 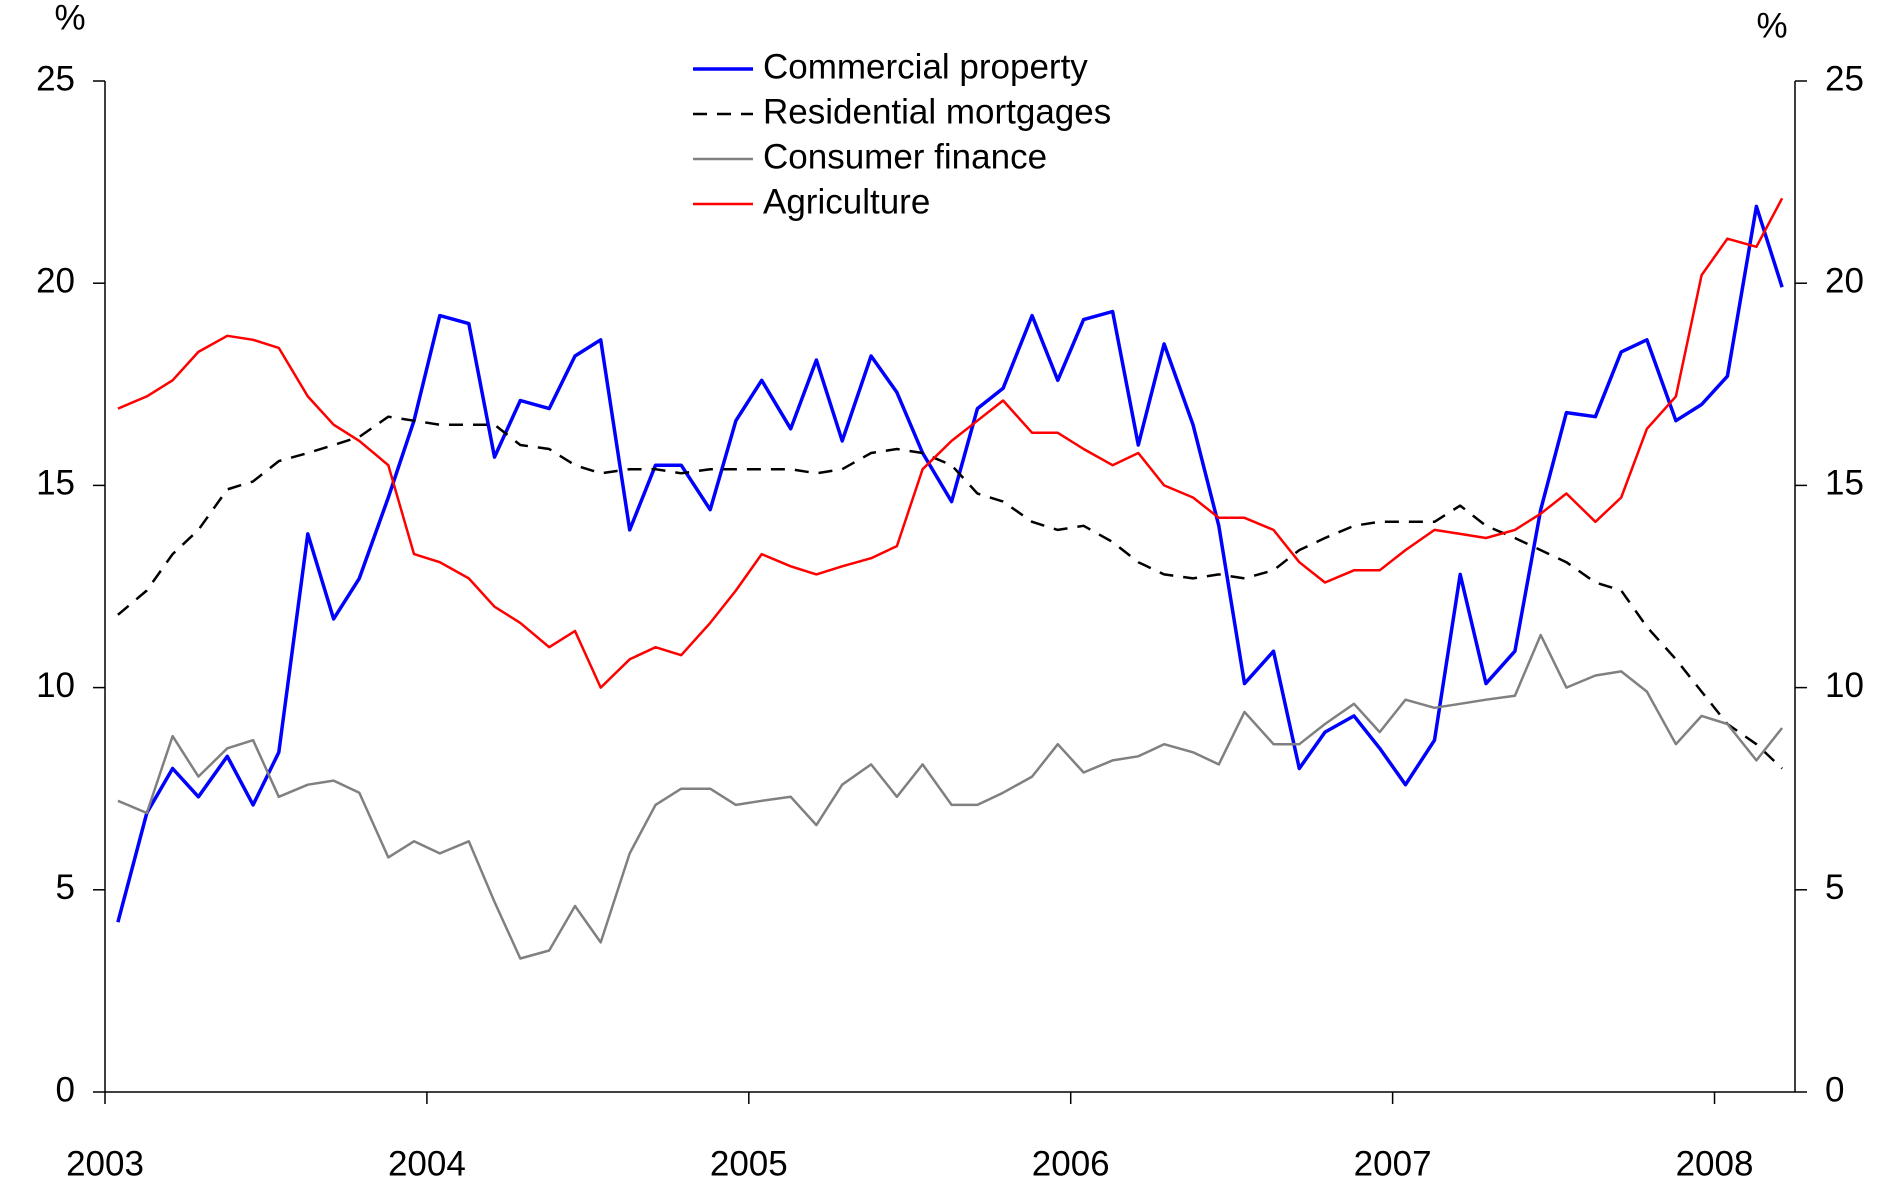 I want to click on y-axis-label: %, so click(x=69, y=18).